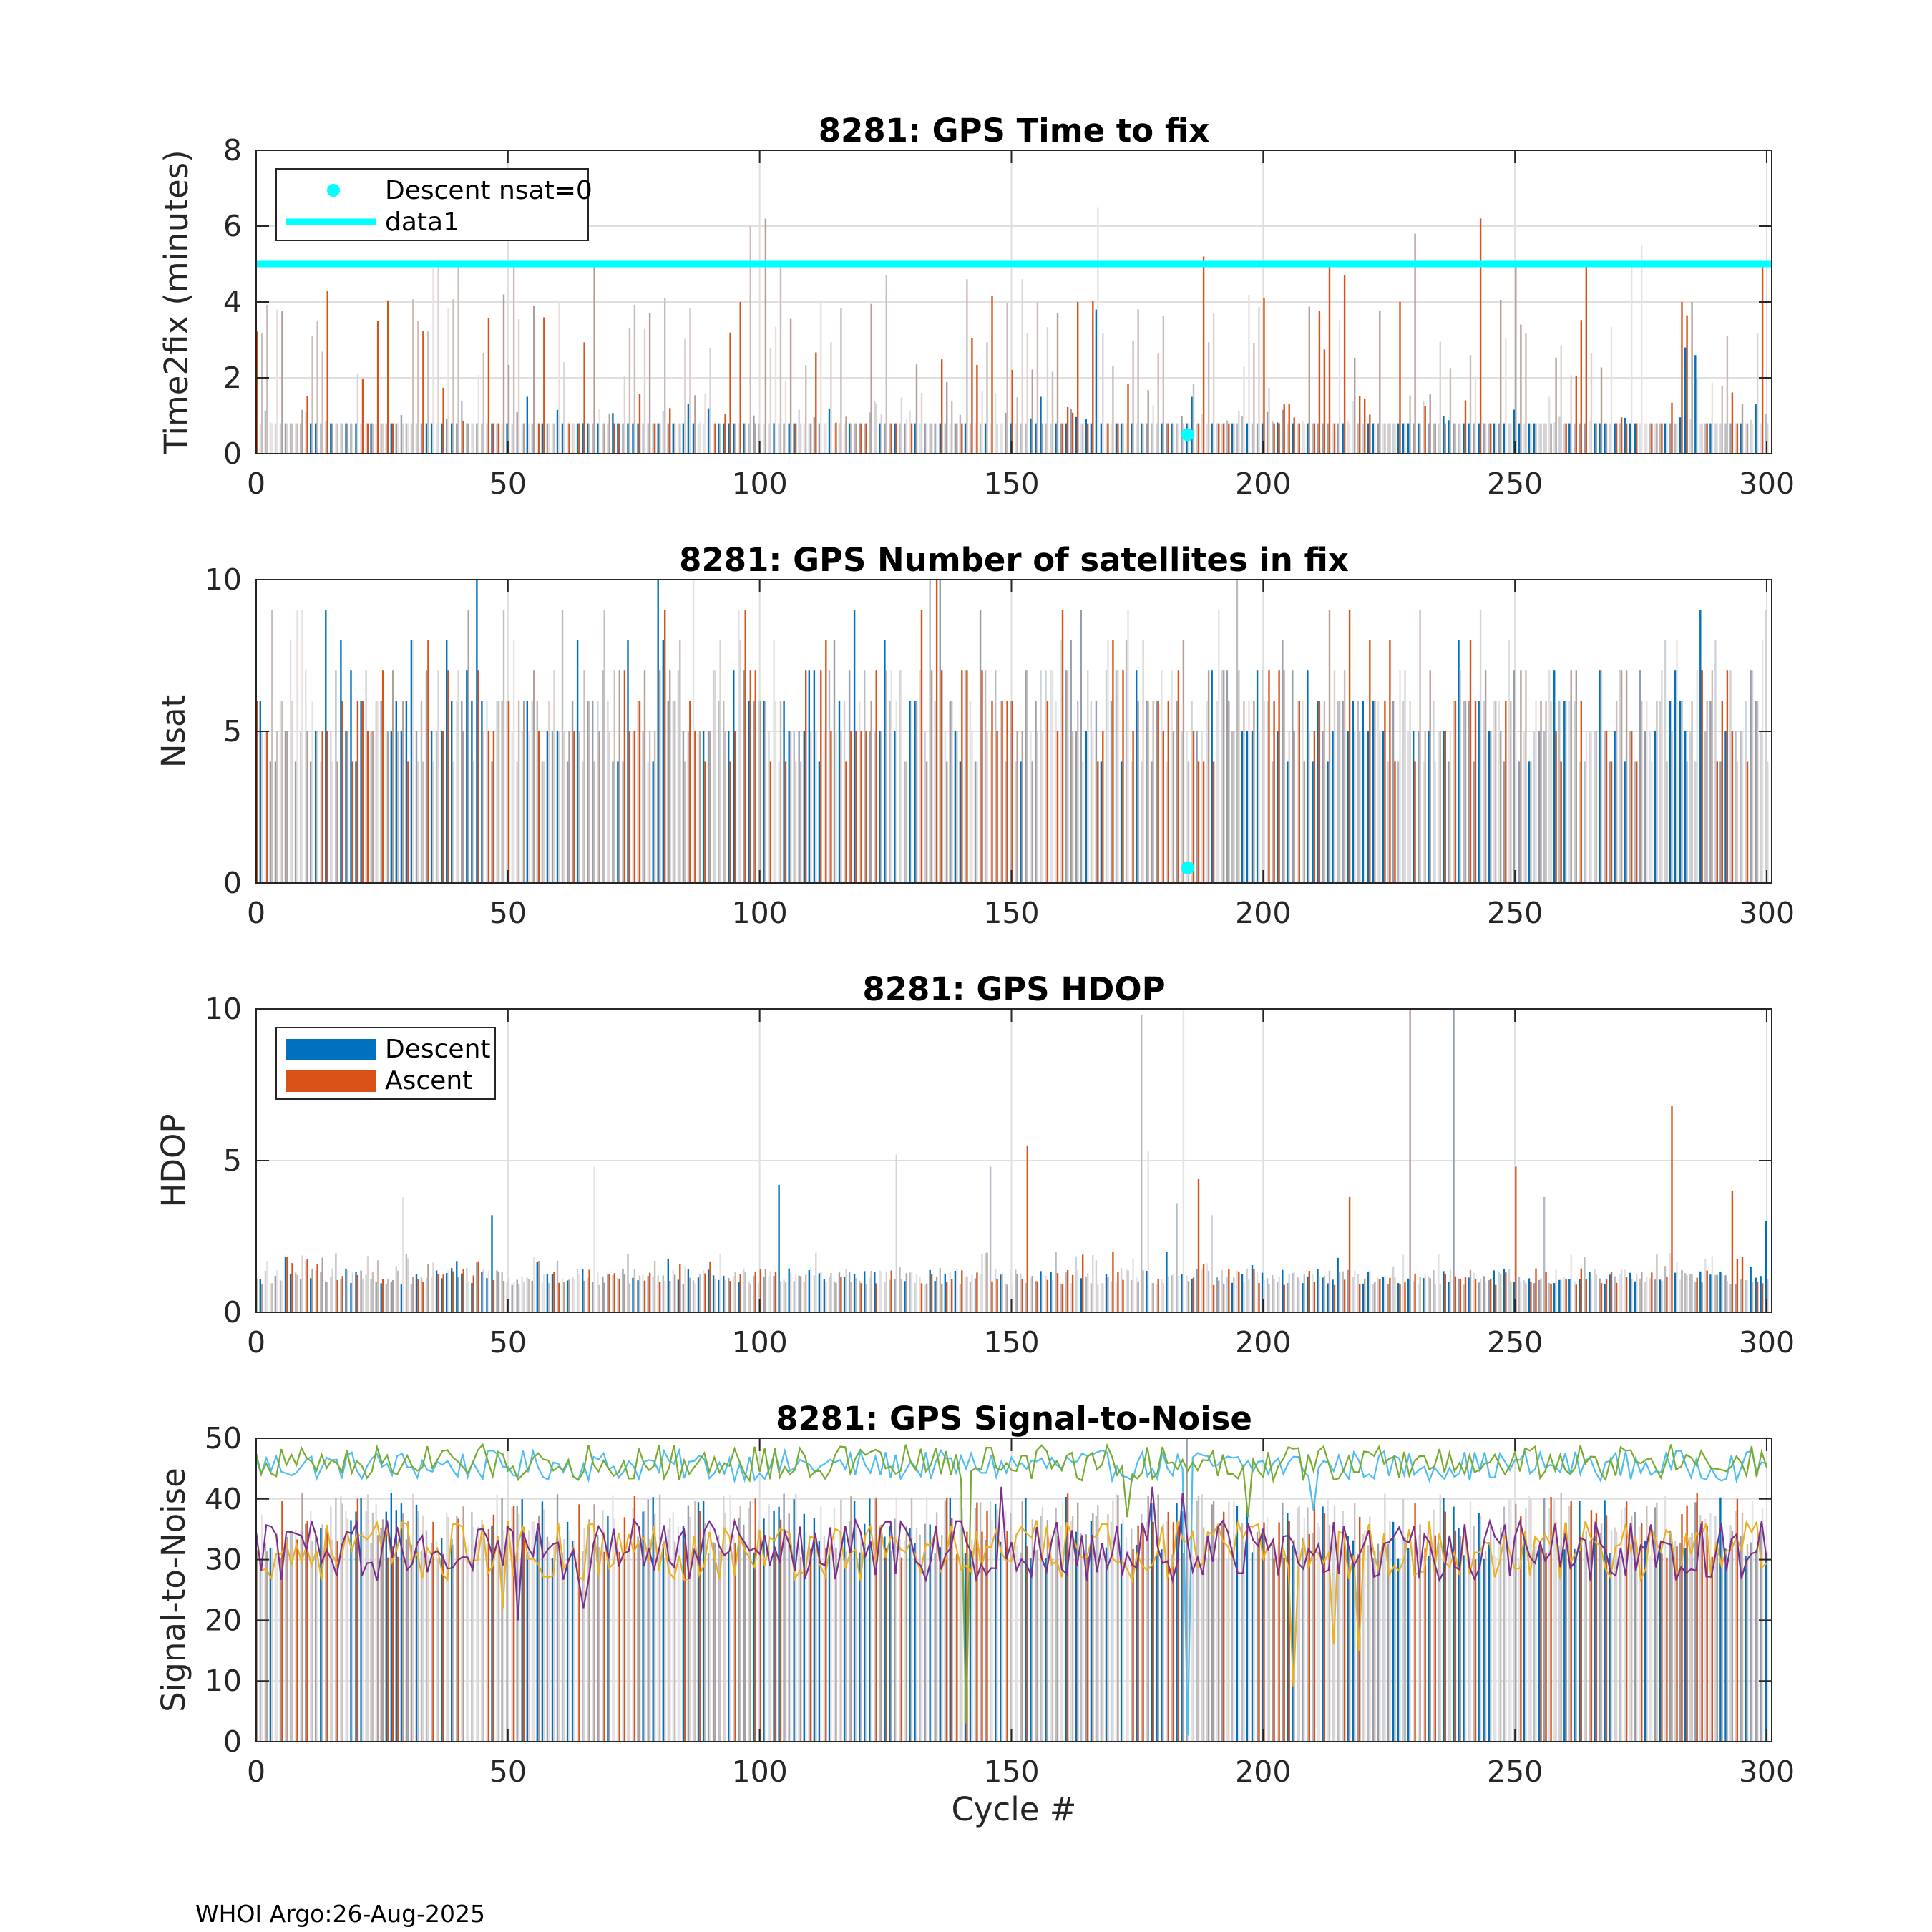 This screenshot has width=1932, height=1932. Describe the element at coordinates (1014, 330) in the screenshot. I see `plot-content` at that location.